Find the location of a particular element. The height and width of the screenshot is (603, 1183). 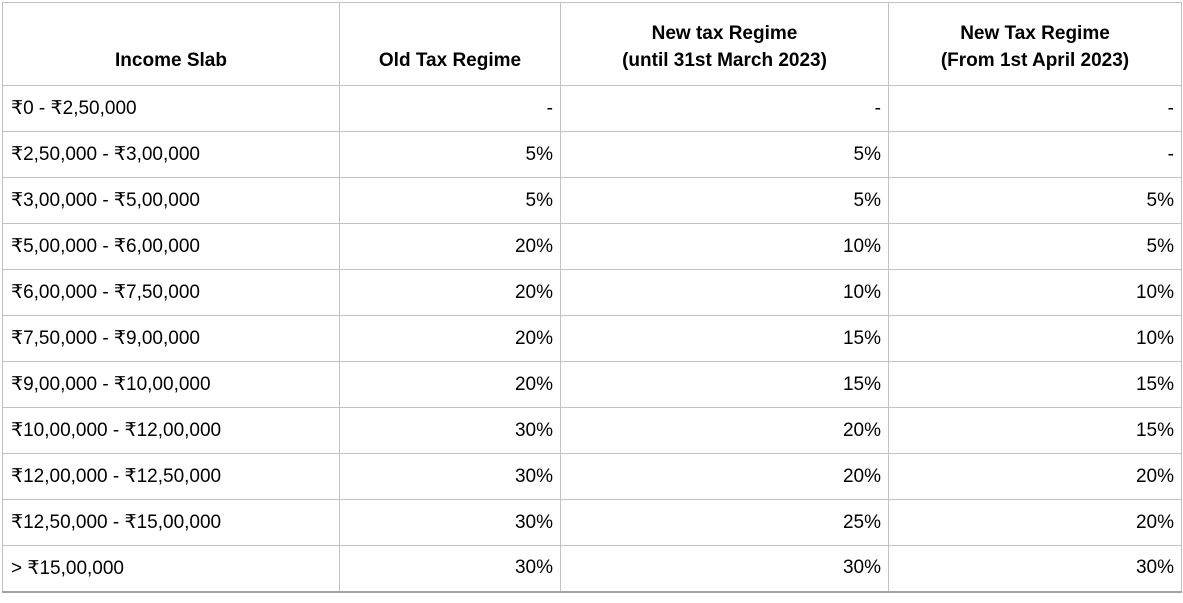

column-header-label: Old Tax Regime is located at coordinates (450, 60).